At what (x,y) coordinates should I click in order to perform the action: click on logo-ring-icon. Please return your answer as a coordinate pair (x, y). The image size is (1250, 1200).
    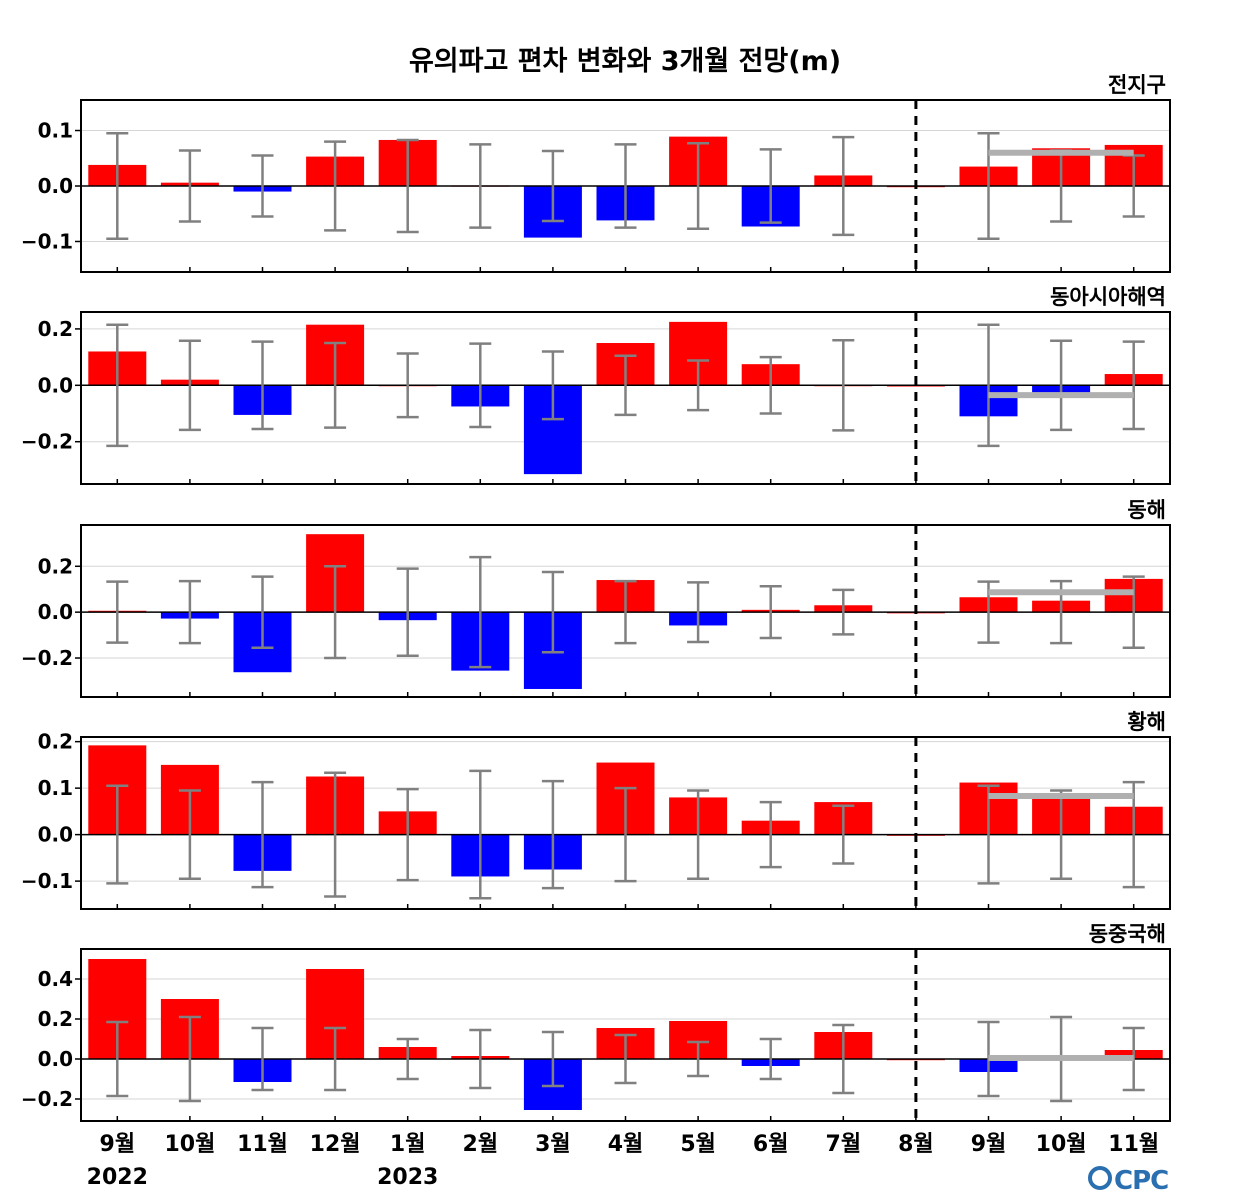
    Looking at the image, I should click on (1100, 1178).